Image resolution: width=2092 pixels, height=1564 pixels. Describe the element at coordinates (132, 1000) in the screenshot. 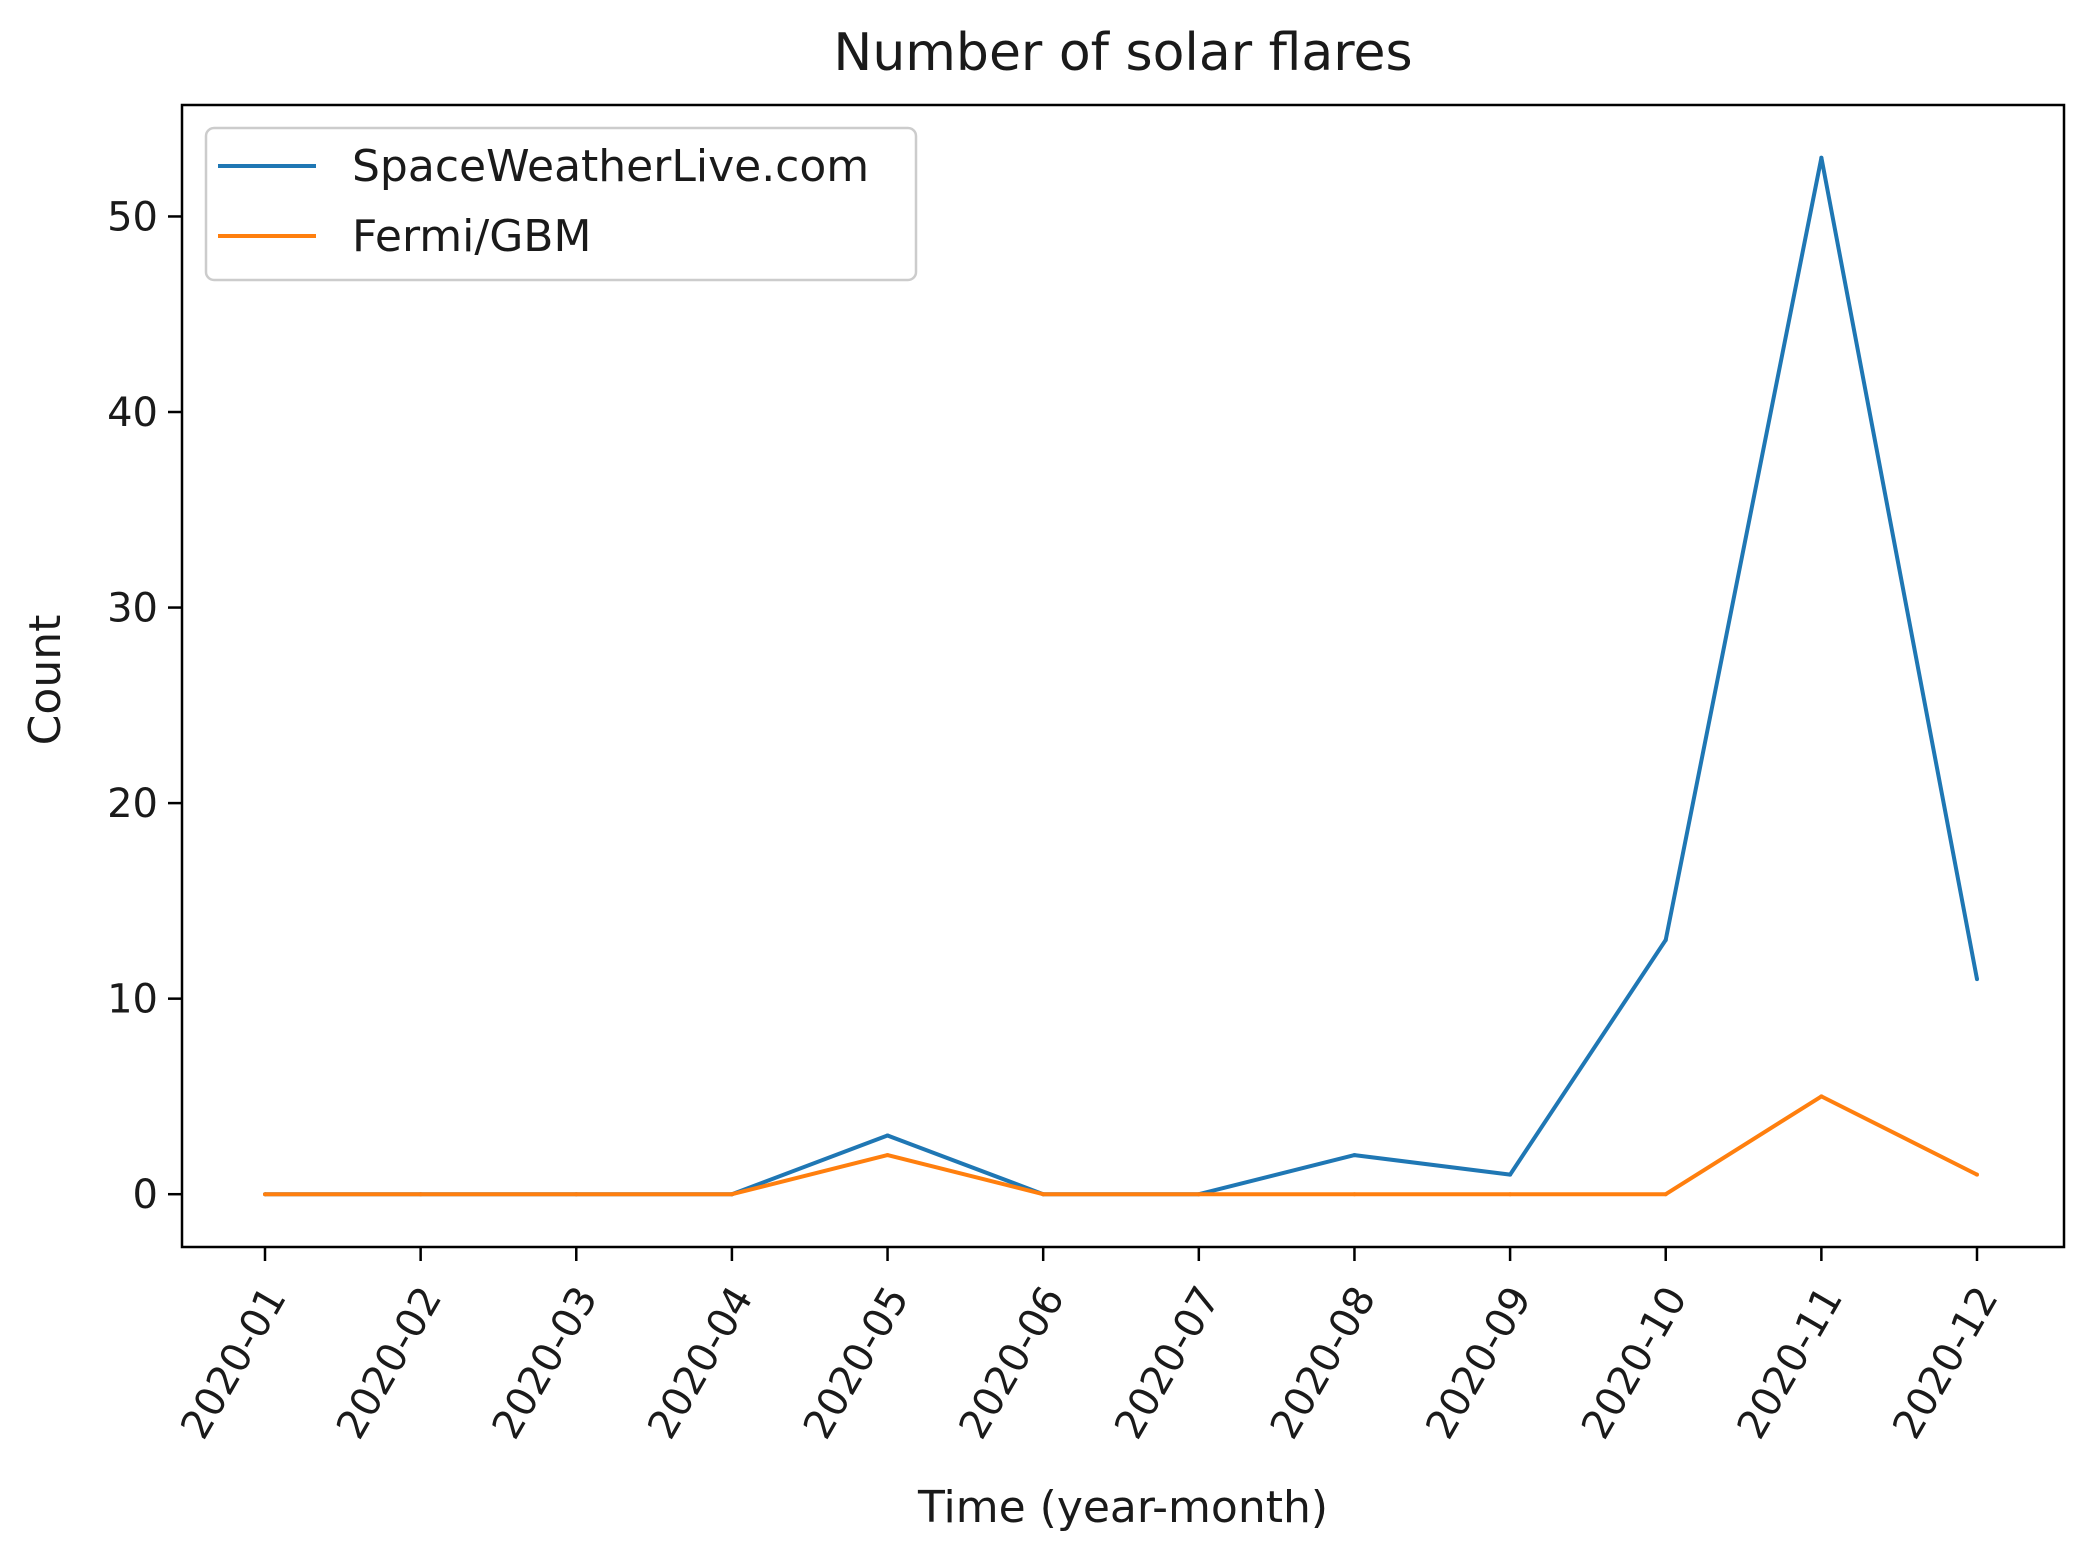

I see `y-tick-label: 10` at that location.